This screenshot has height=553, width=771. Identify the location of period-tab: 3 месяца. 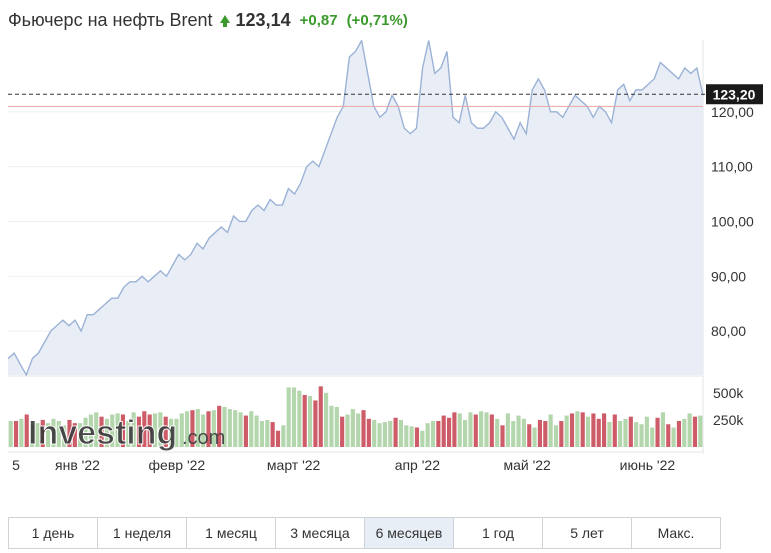
(320, 533).